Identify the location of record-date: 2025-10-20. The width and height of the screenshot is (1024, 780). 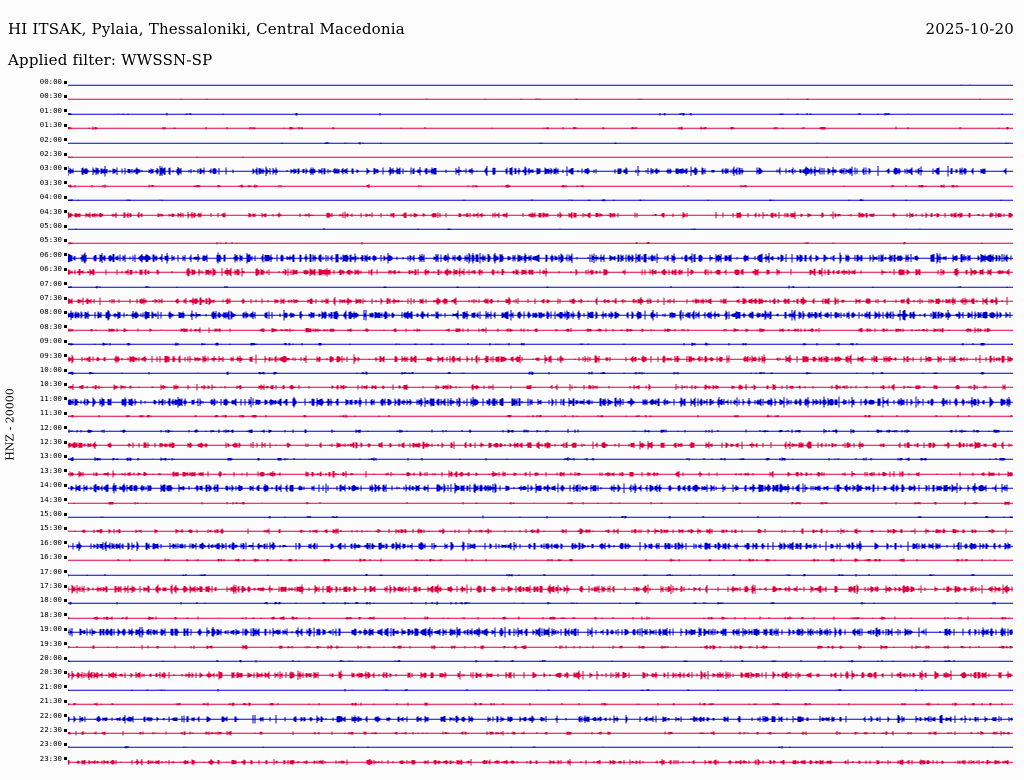
(969, 29).